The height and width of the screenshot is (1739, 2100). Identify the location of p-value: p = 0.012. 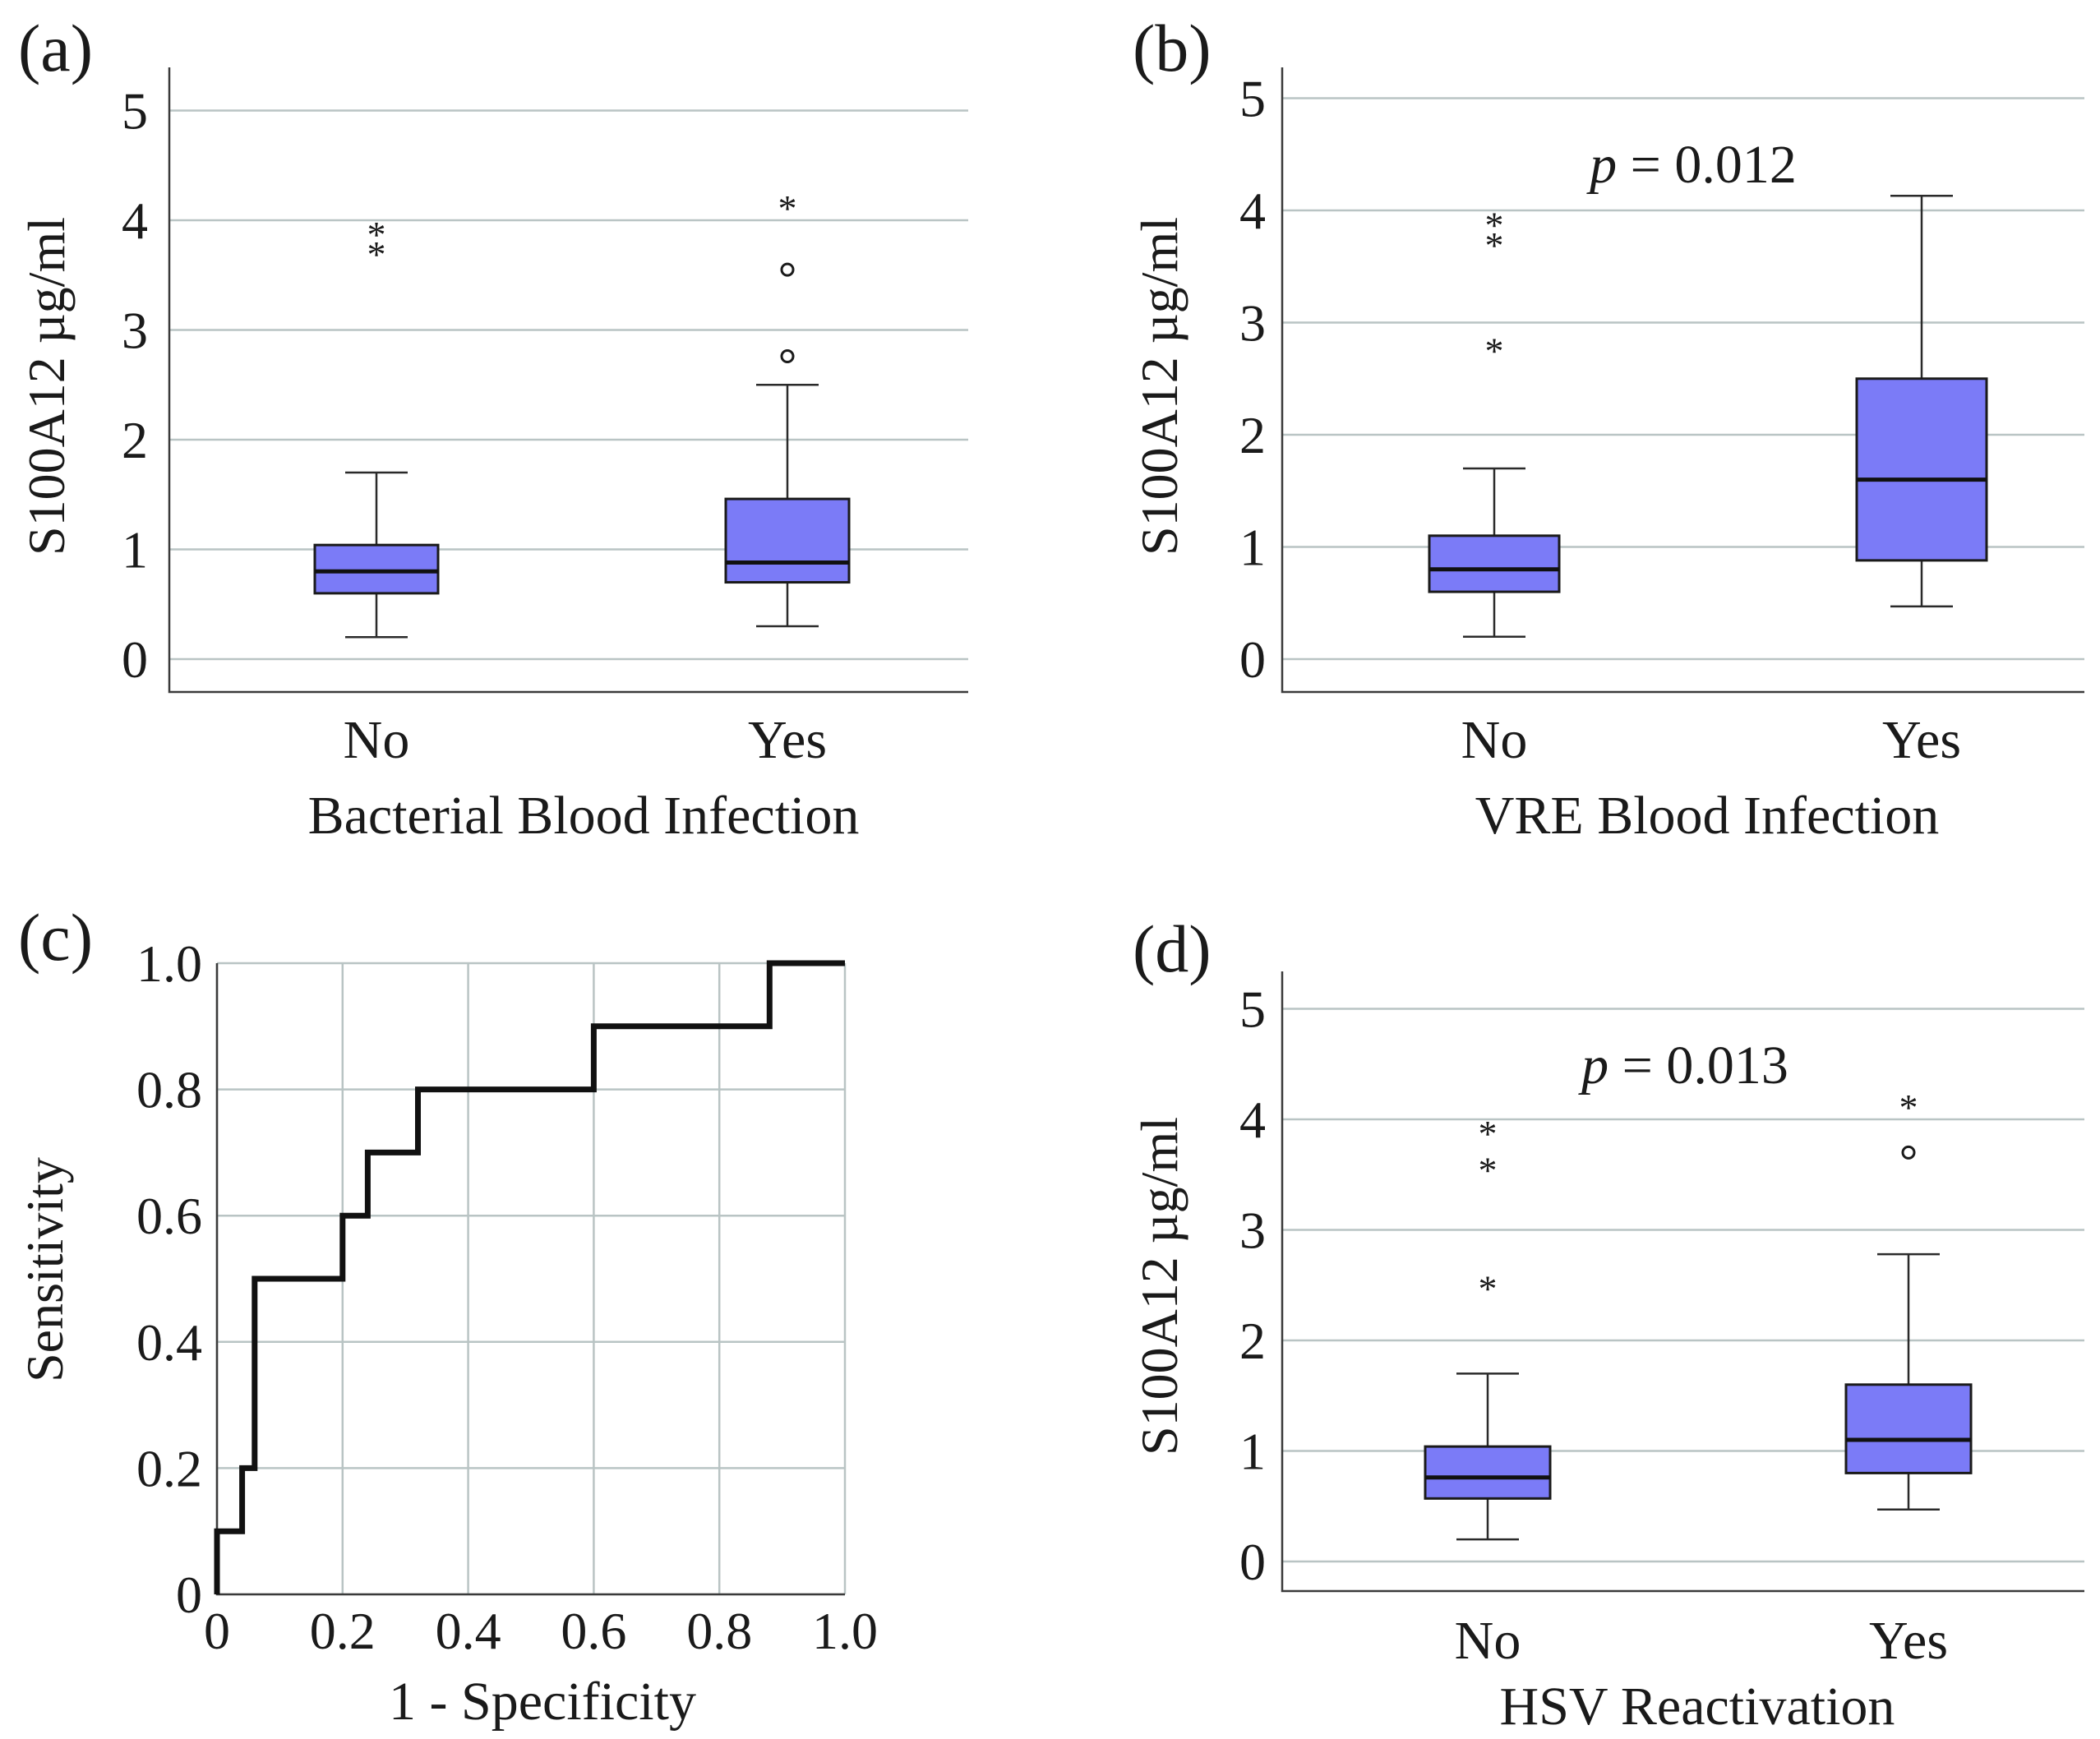
(1691, 165).